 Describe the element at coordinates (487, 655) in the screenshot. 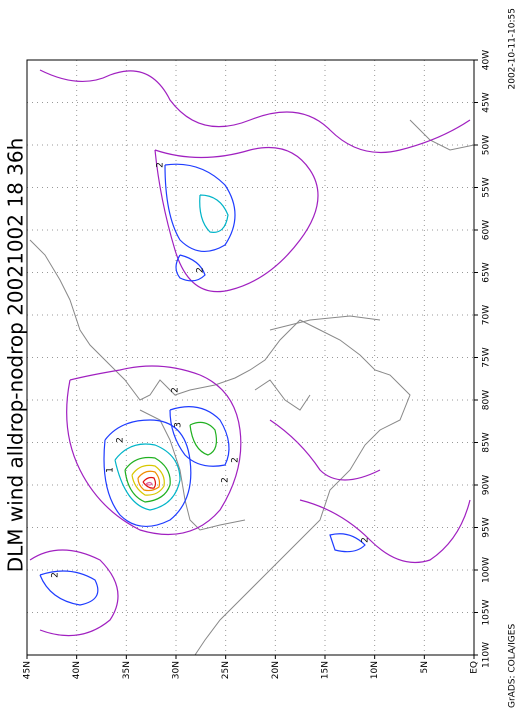

I see `lon-label: 110W` at that location.